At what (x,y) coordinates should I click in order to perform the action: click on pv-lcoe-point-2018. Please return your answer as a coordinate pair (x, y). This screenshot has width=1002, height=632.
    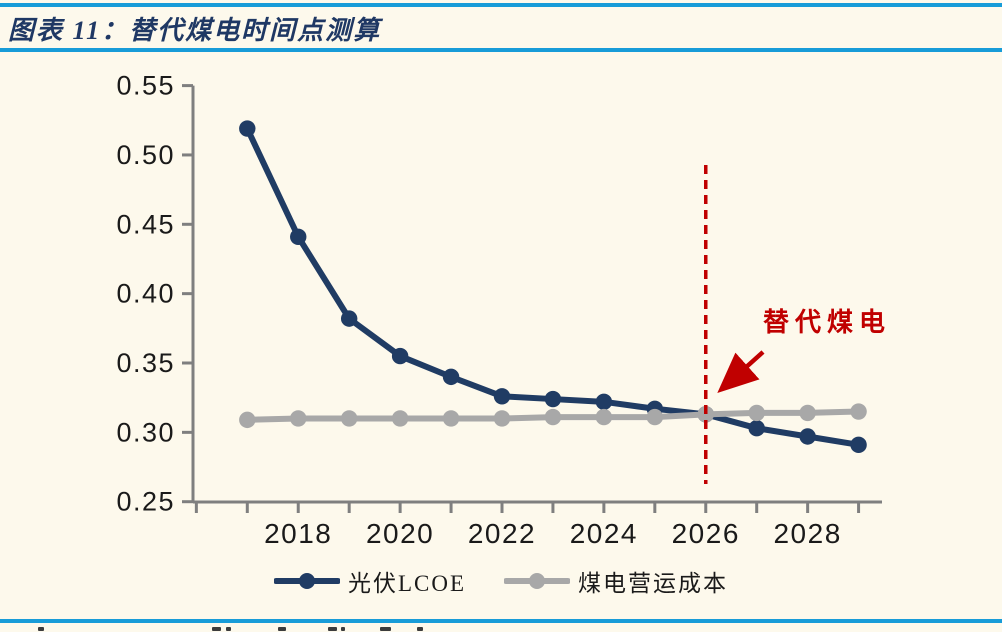
    Looking at the image, I should click on (298, 236).